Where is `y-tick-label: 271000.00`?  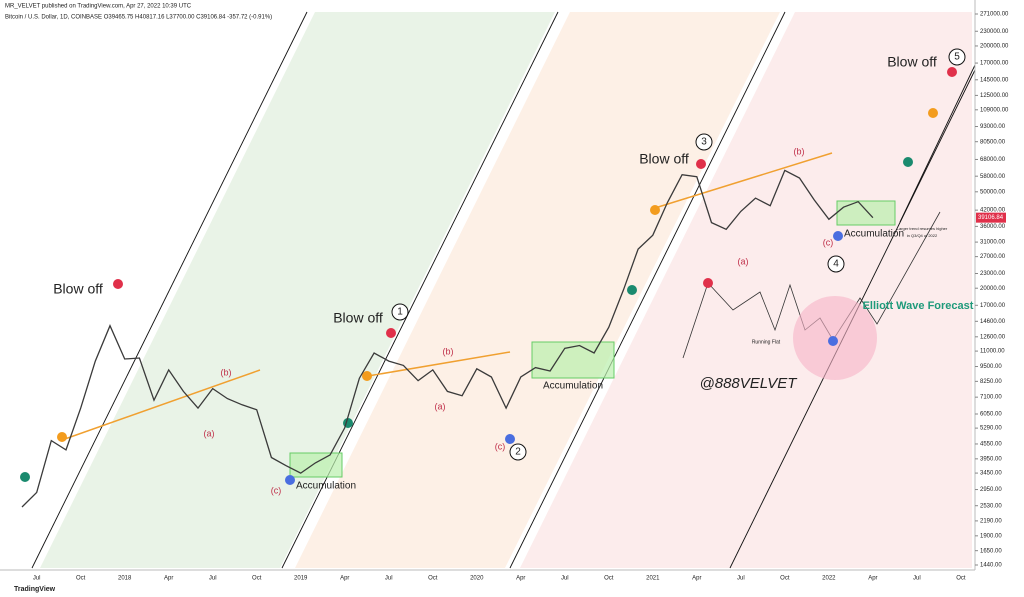
y-tick-label: 271000.00 is located at coordinates (994, 15).